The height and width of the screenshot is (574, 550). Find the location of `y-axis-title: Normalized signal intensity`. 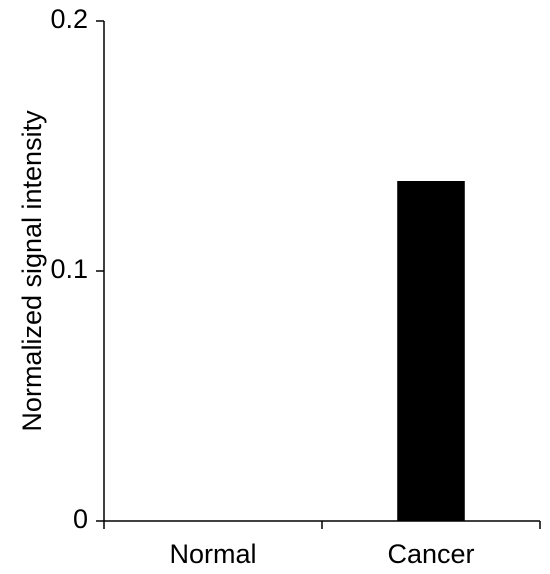

y-axis-title: Normalized signal intensity is located at coordinates (32, 271).